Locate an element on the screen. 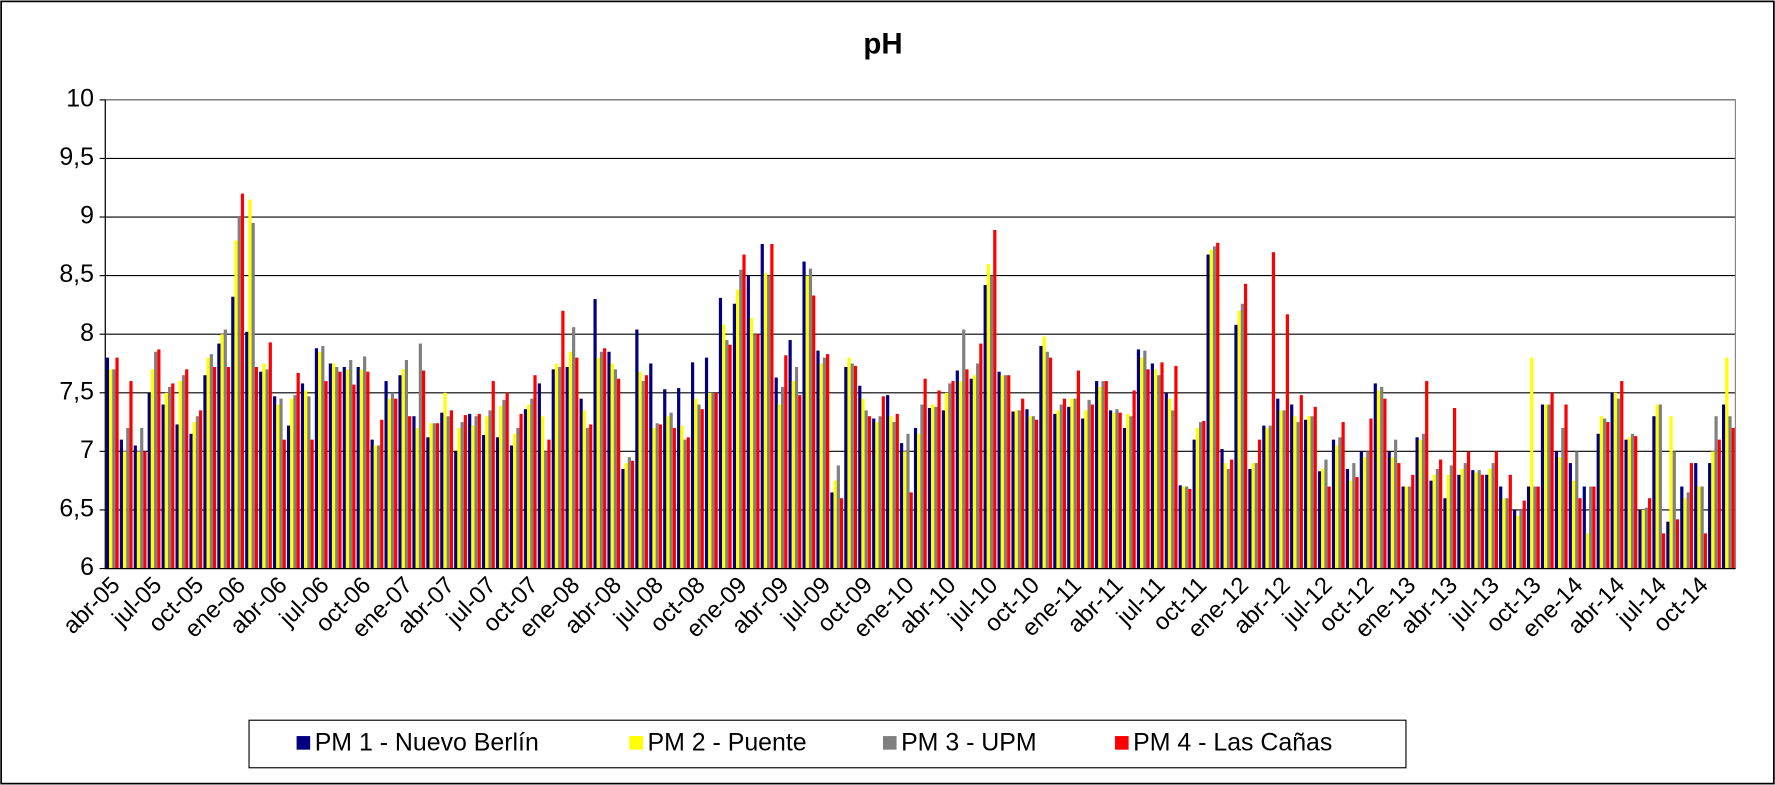 This screenshot has width=1775, height=785. y-tick-label: 10 is located at coordinates (80, 98).